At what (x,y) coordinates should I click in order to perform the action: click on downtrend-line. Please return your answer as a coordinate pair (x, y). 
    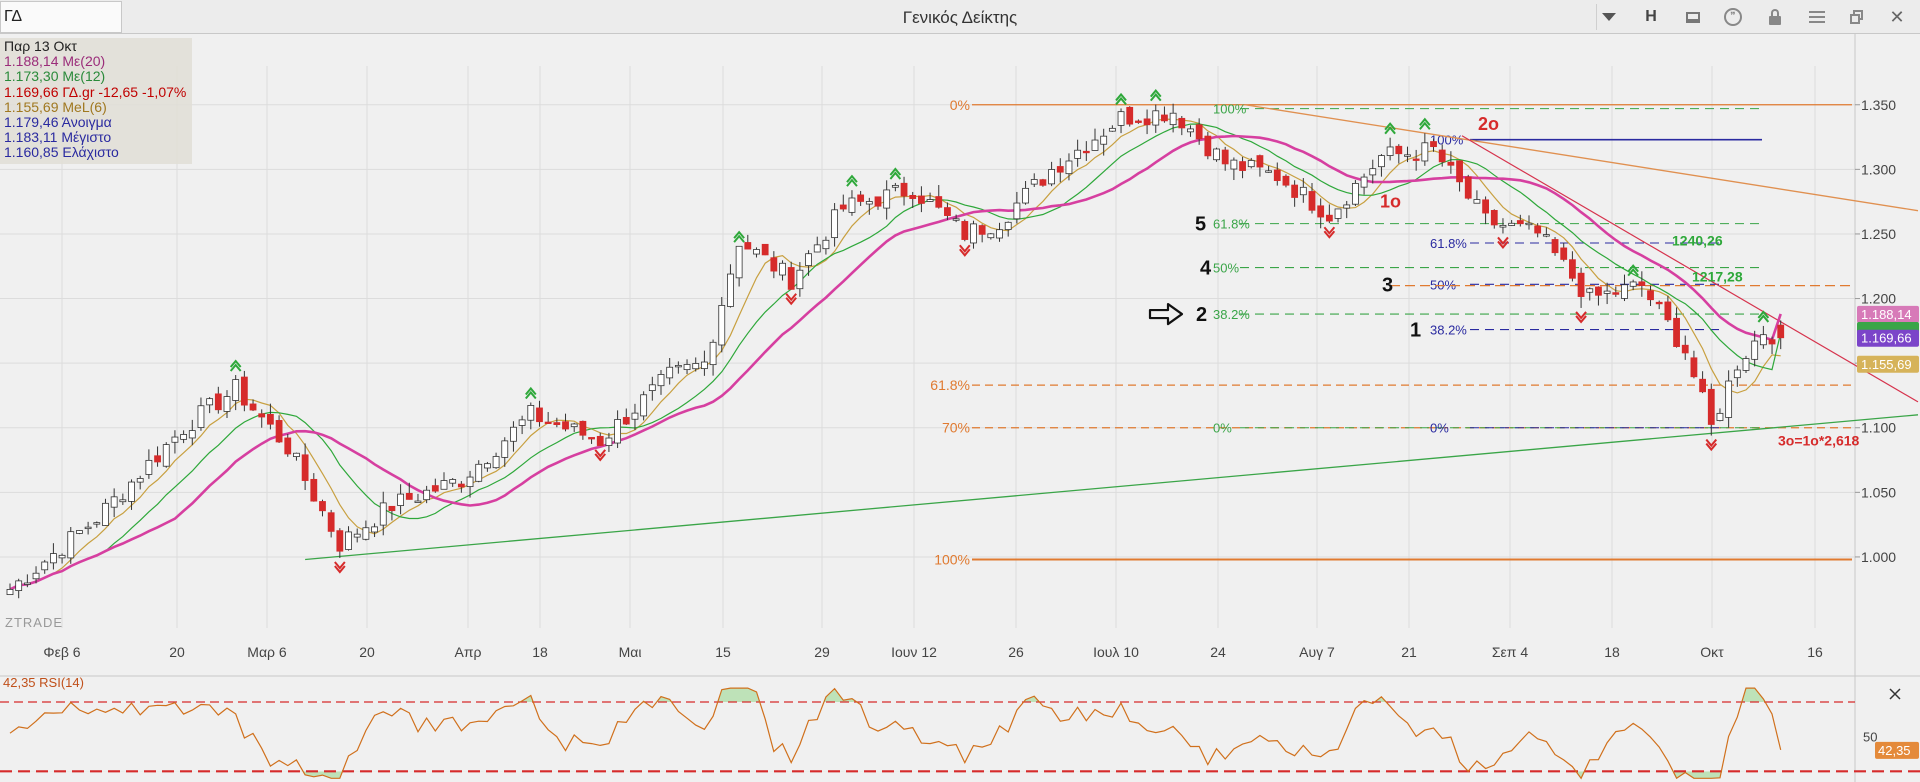
    Looking at the image, I should click on (1690, 269).